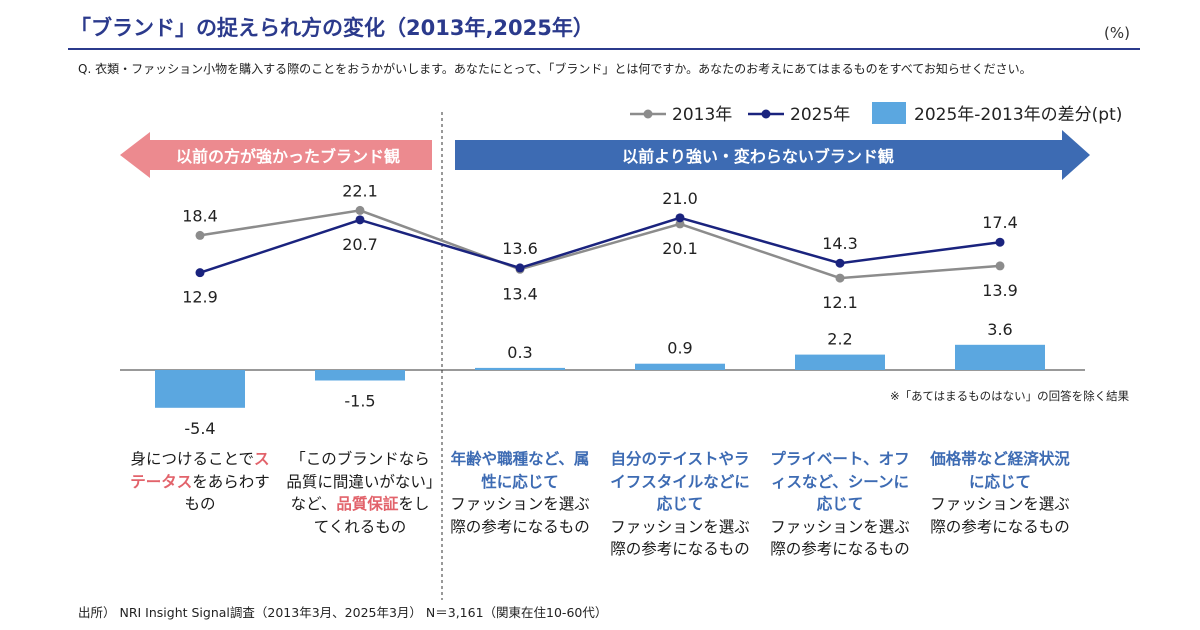 The height and width of the screenshot is (630, 1200). What do you see at coordinates (520, 293) in the screenshot?
I see `series-2013-label: 13.4` at bounding box center [520, 293].